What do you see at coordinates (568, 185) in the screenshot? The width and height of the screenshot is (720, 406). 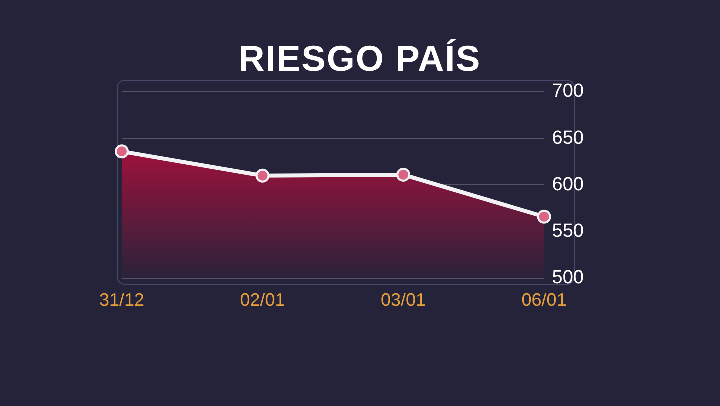 I see `y-tick-label: 600` at bounding box center [568, 185].